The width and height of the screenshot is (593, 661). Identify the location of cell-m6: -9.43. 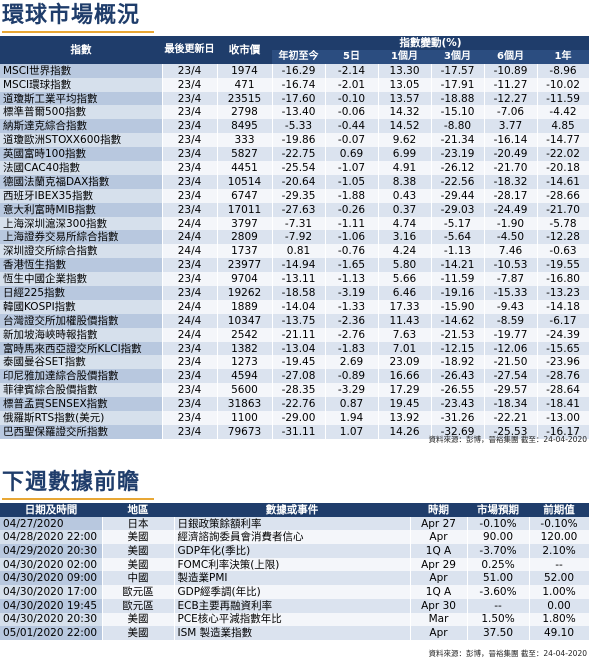
(511, 306).